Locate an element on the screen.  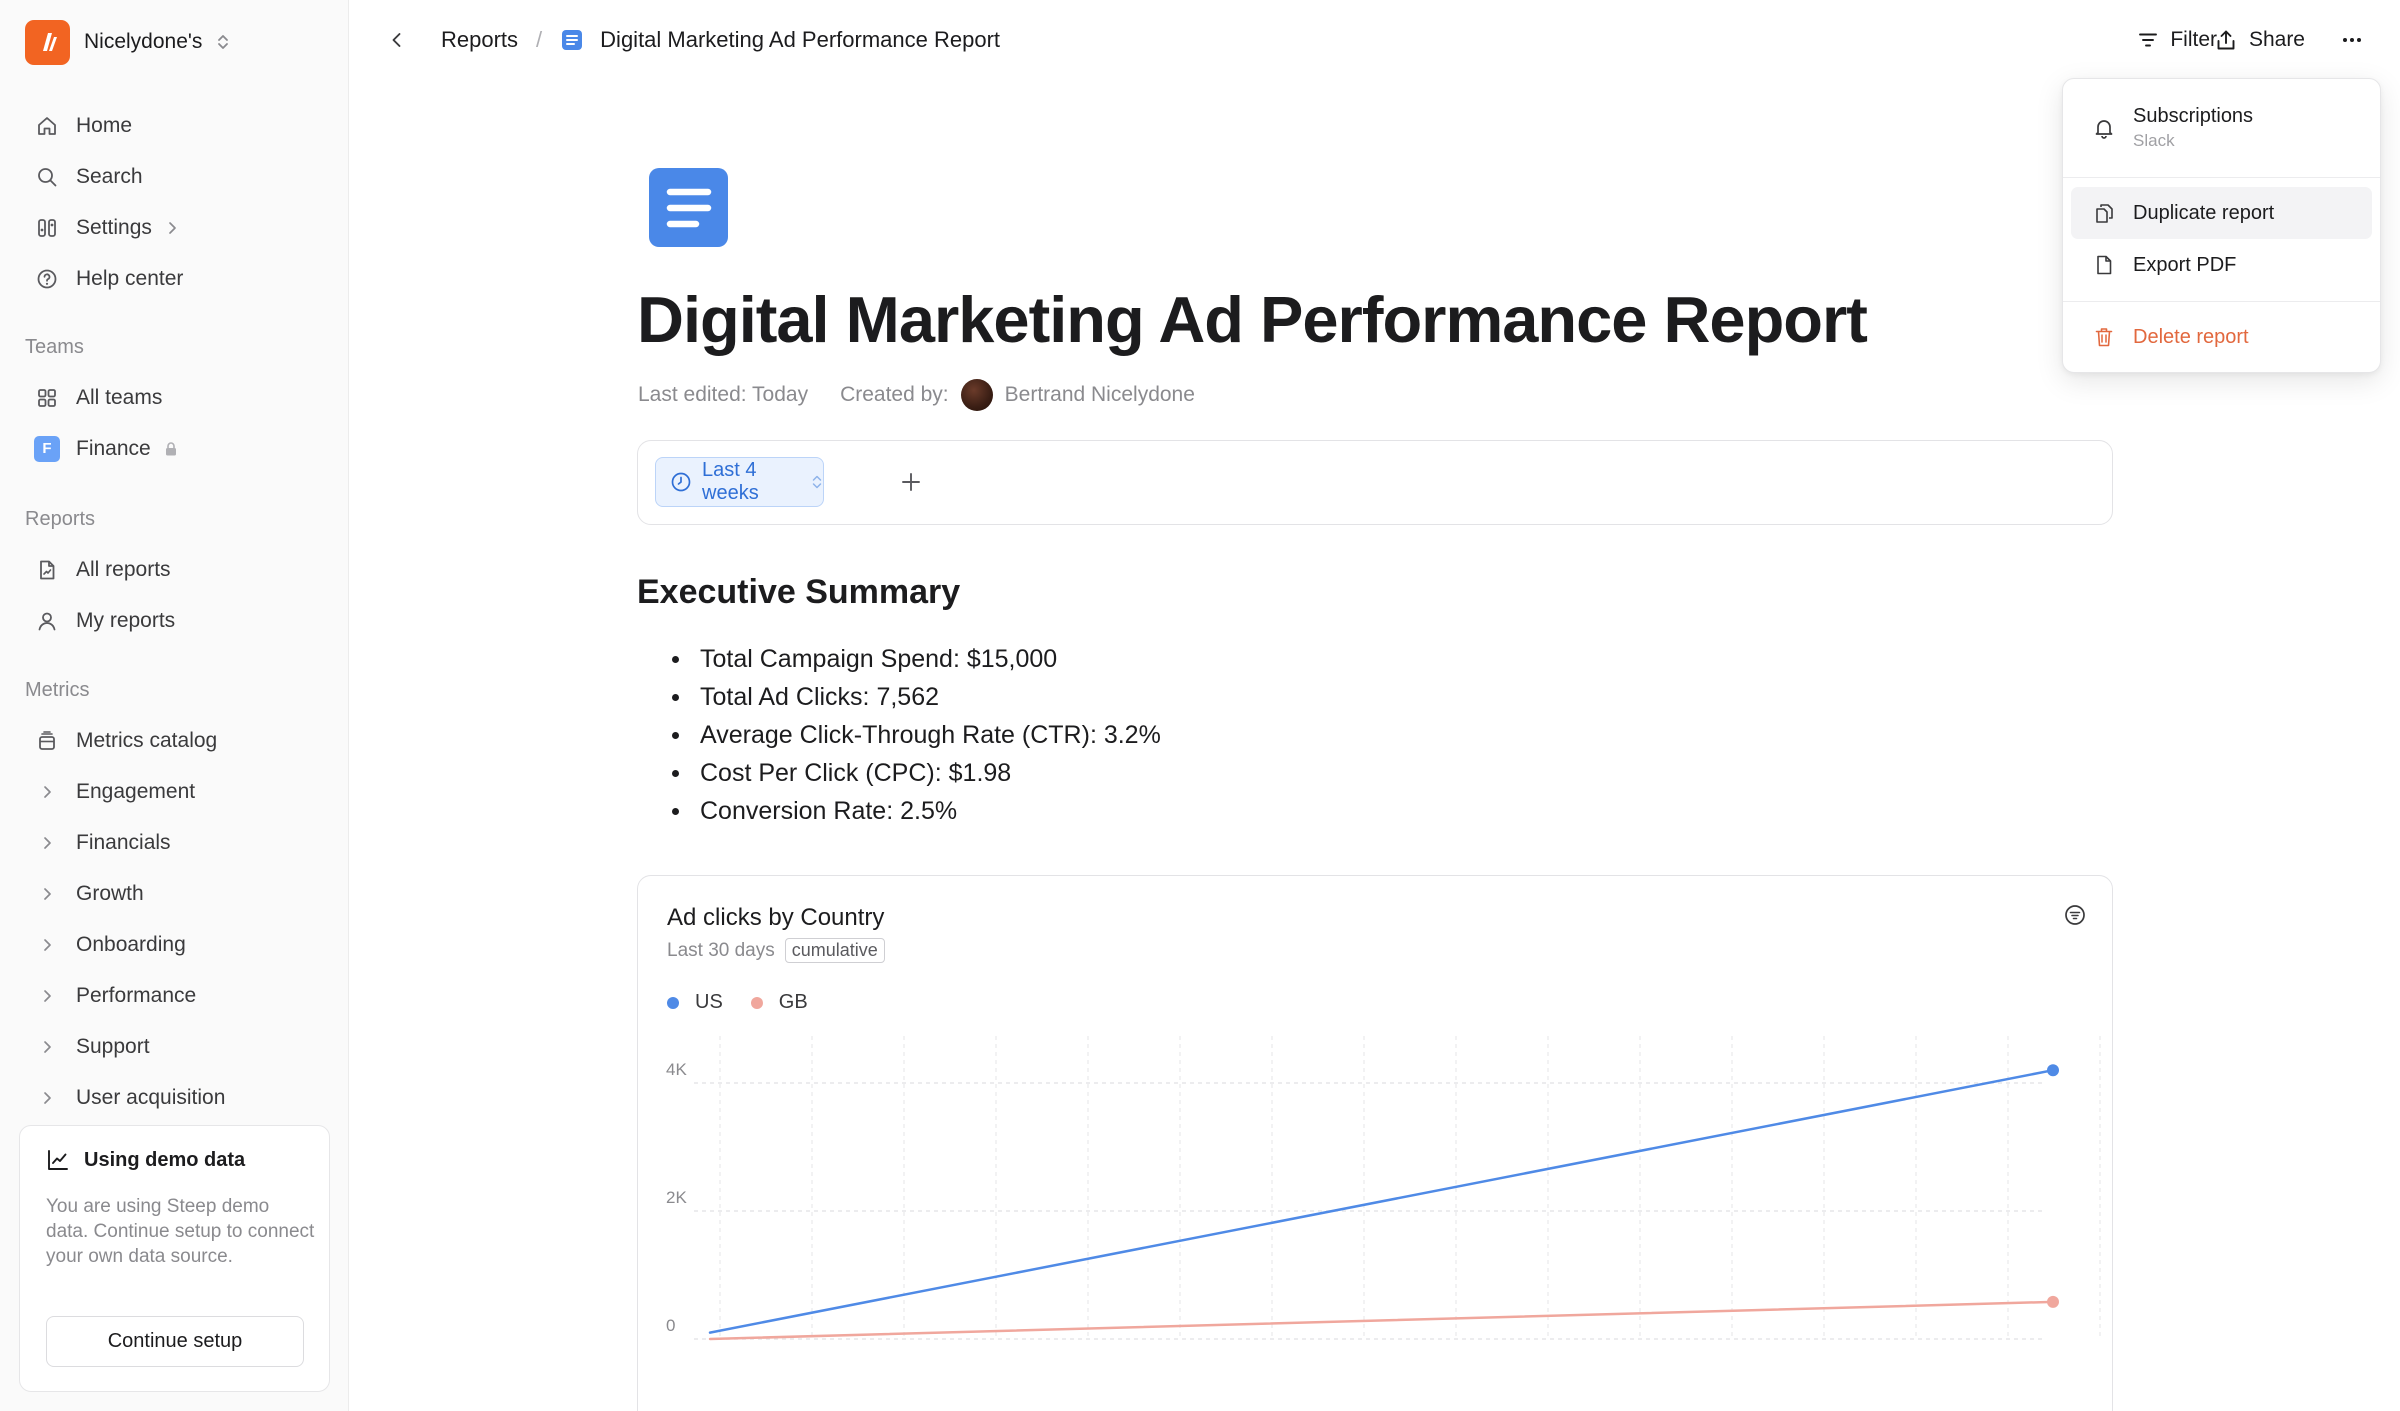
workspace-name: Nicelydone's is located at coordinates (143, 41).